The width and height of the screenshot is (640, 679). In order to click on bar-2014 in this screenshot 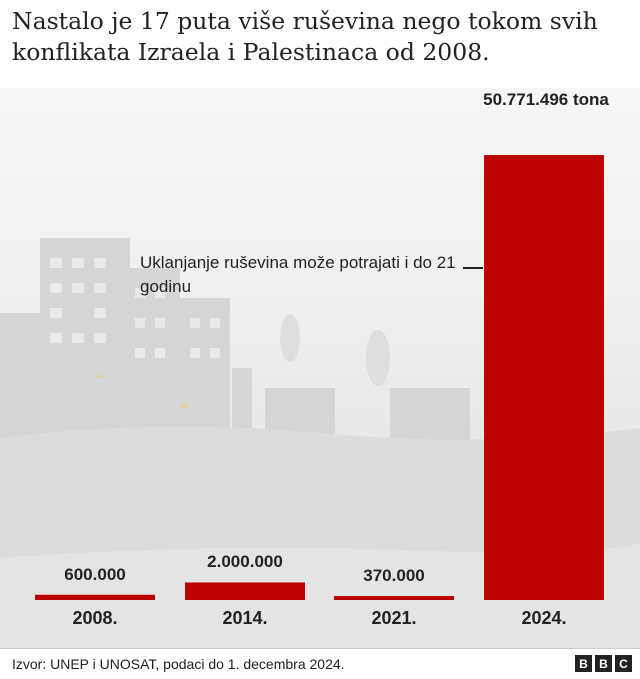, I will do `click(245, 591)`.